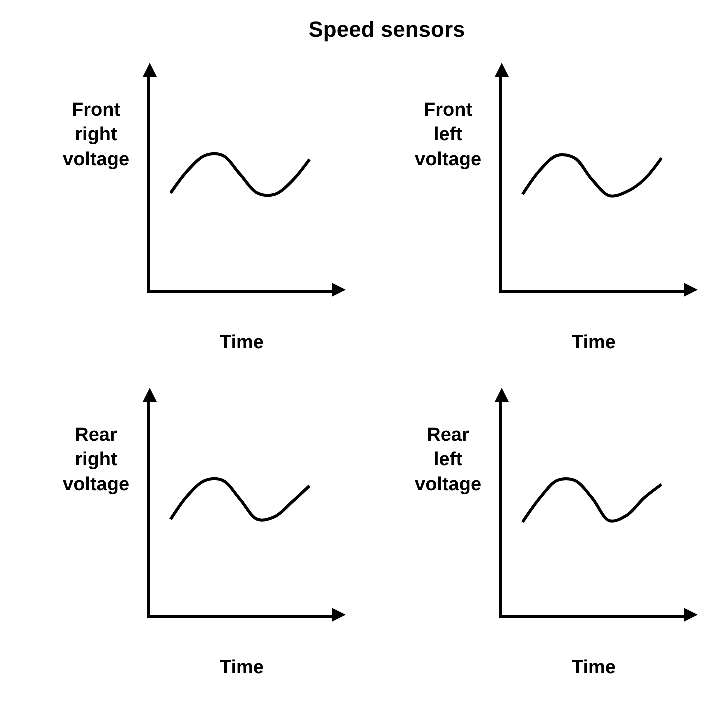 The height and width of the screenshot is (710, 704). I want to click on y-axis-title: Front left voltage, so click(448, 135).